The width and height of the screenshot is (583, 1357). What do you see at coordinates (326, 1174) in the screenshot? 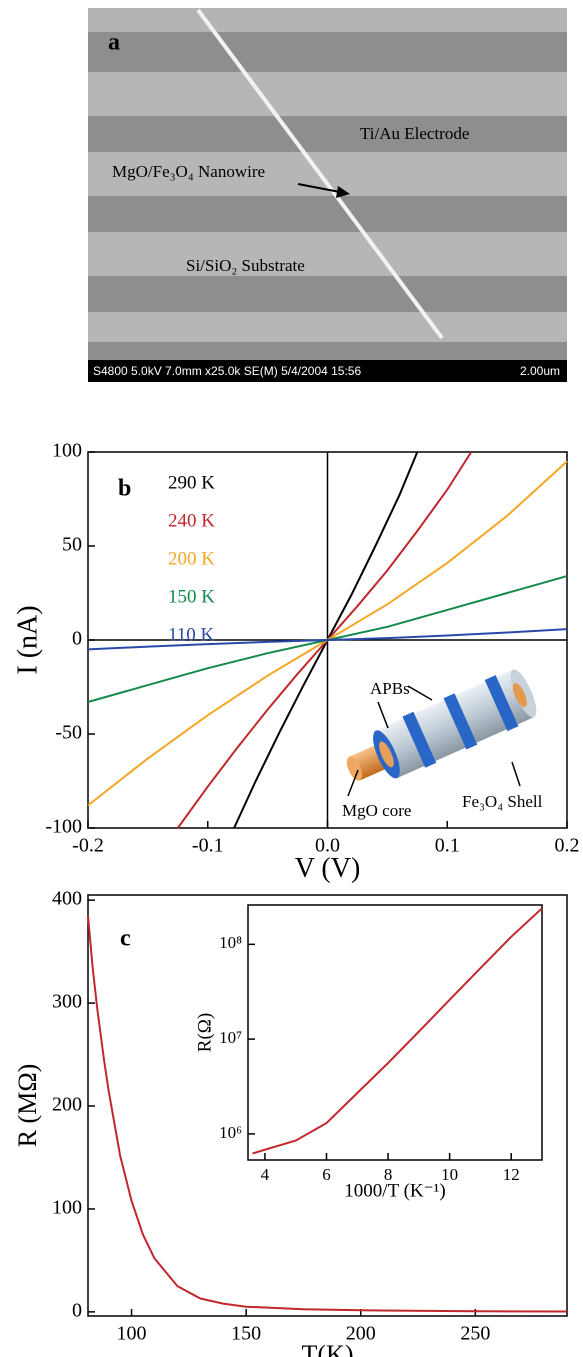
I see `x-tick-label: 6` at bounding box center [326, 1174].